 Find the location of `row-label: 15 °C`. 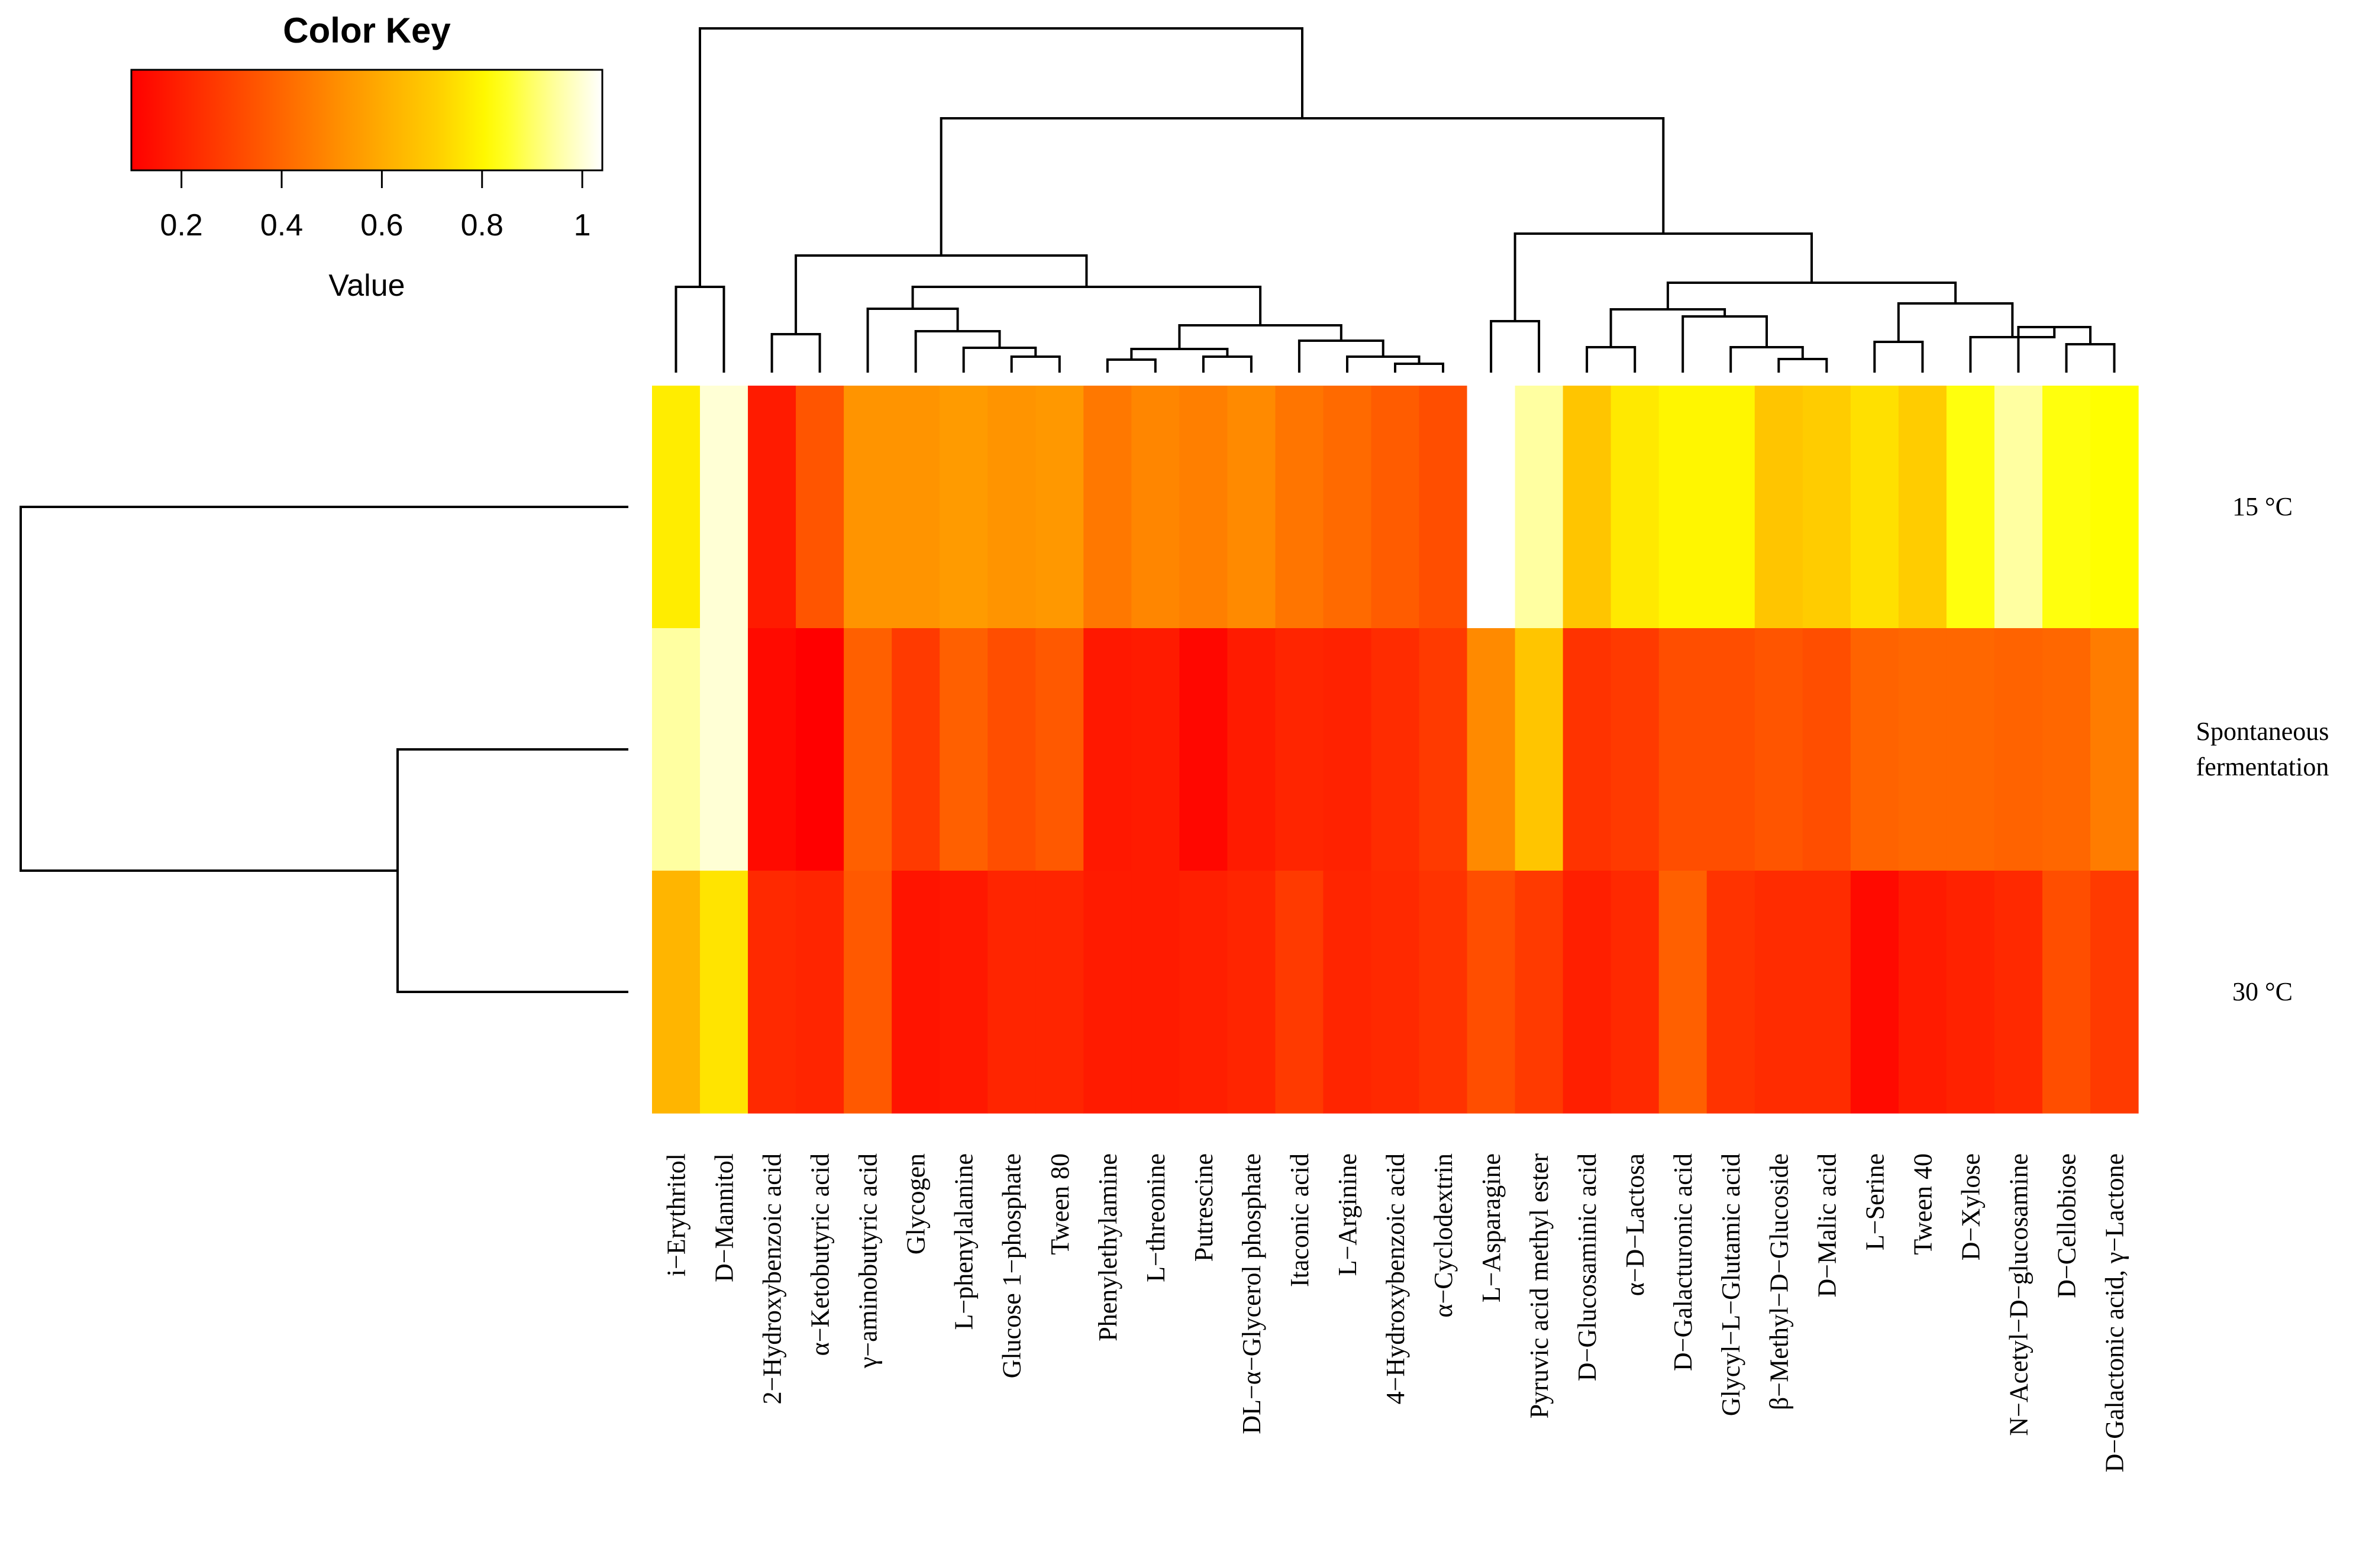

row-label: 15 °C is located at coordinates (2262, 506).